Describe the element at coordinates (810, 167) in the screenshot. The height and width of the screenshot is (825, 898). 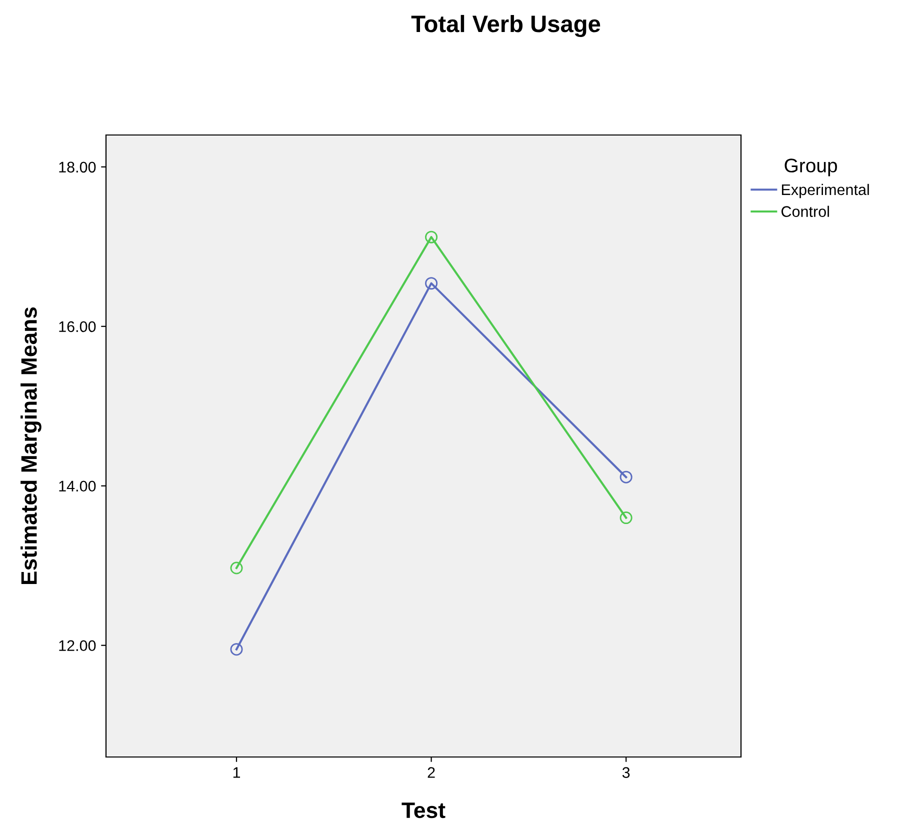
I see `legend-title: Group` at that location.